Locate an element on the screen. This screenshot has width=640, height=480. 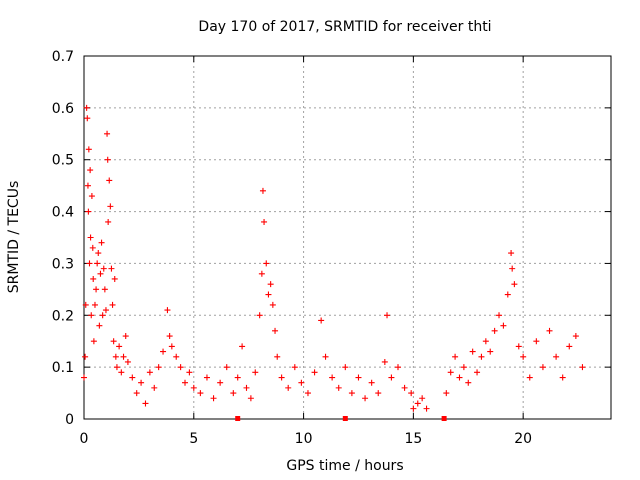
x-tick-label: 5 is located at coordinates (193, 439).